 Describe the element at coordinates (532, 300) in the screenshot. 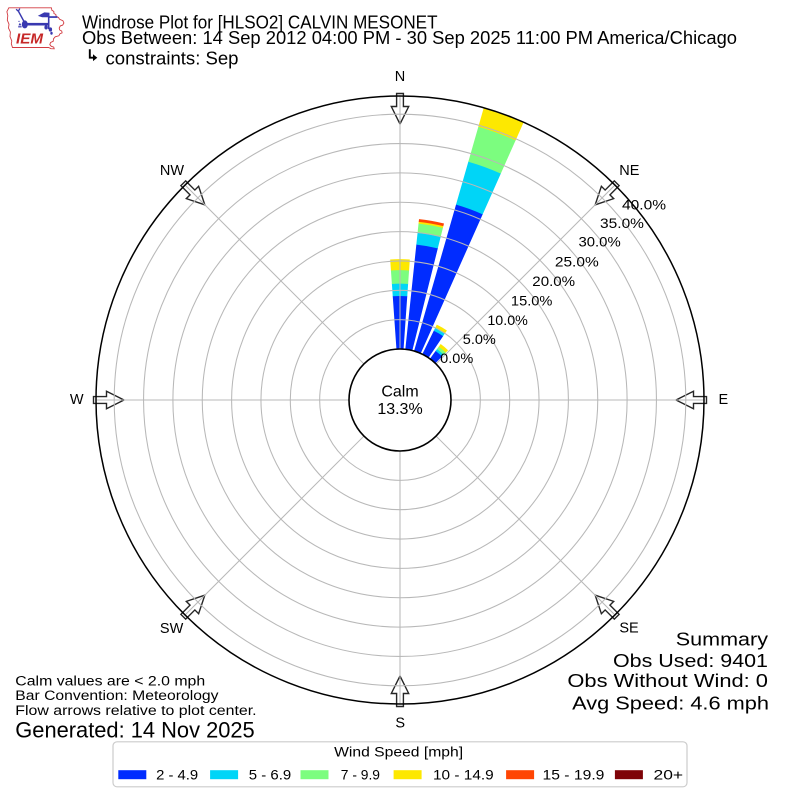

I see `svg-text: 15.0%` at that location.